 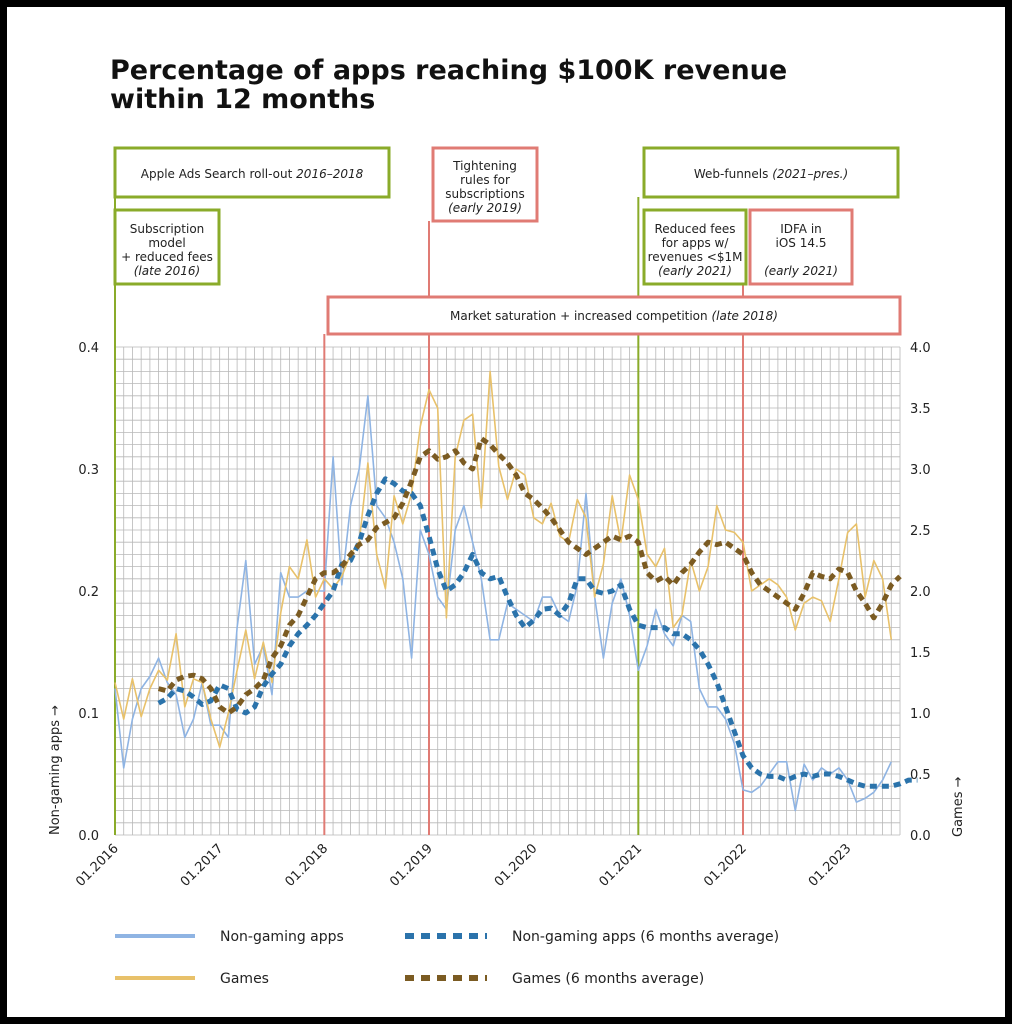 What do you see at coordinates (920, 836) in the screenshot?
I see `y-right-tick-label: 0.0` at bounding box center [920, 836].